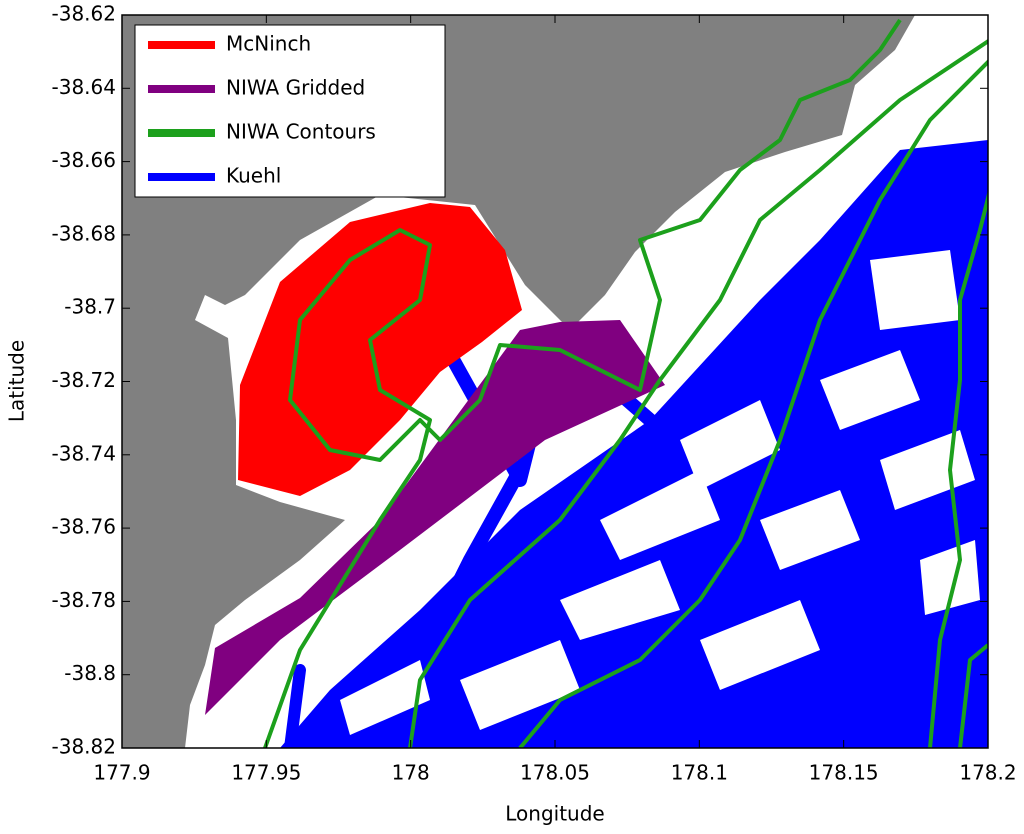  What do you see at coordinates (84, 380) in the screenshot?
I see `y-tick-label: -38.72` at bounding box center [84, 380].